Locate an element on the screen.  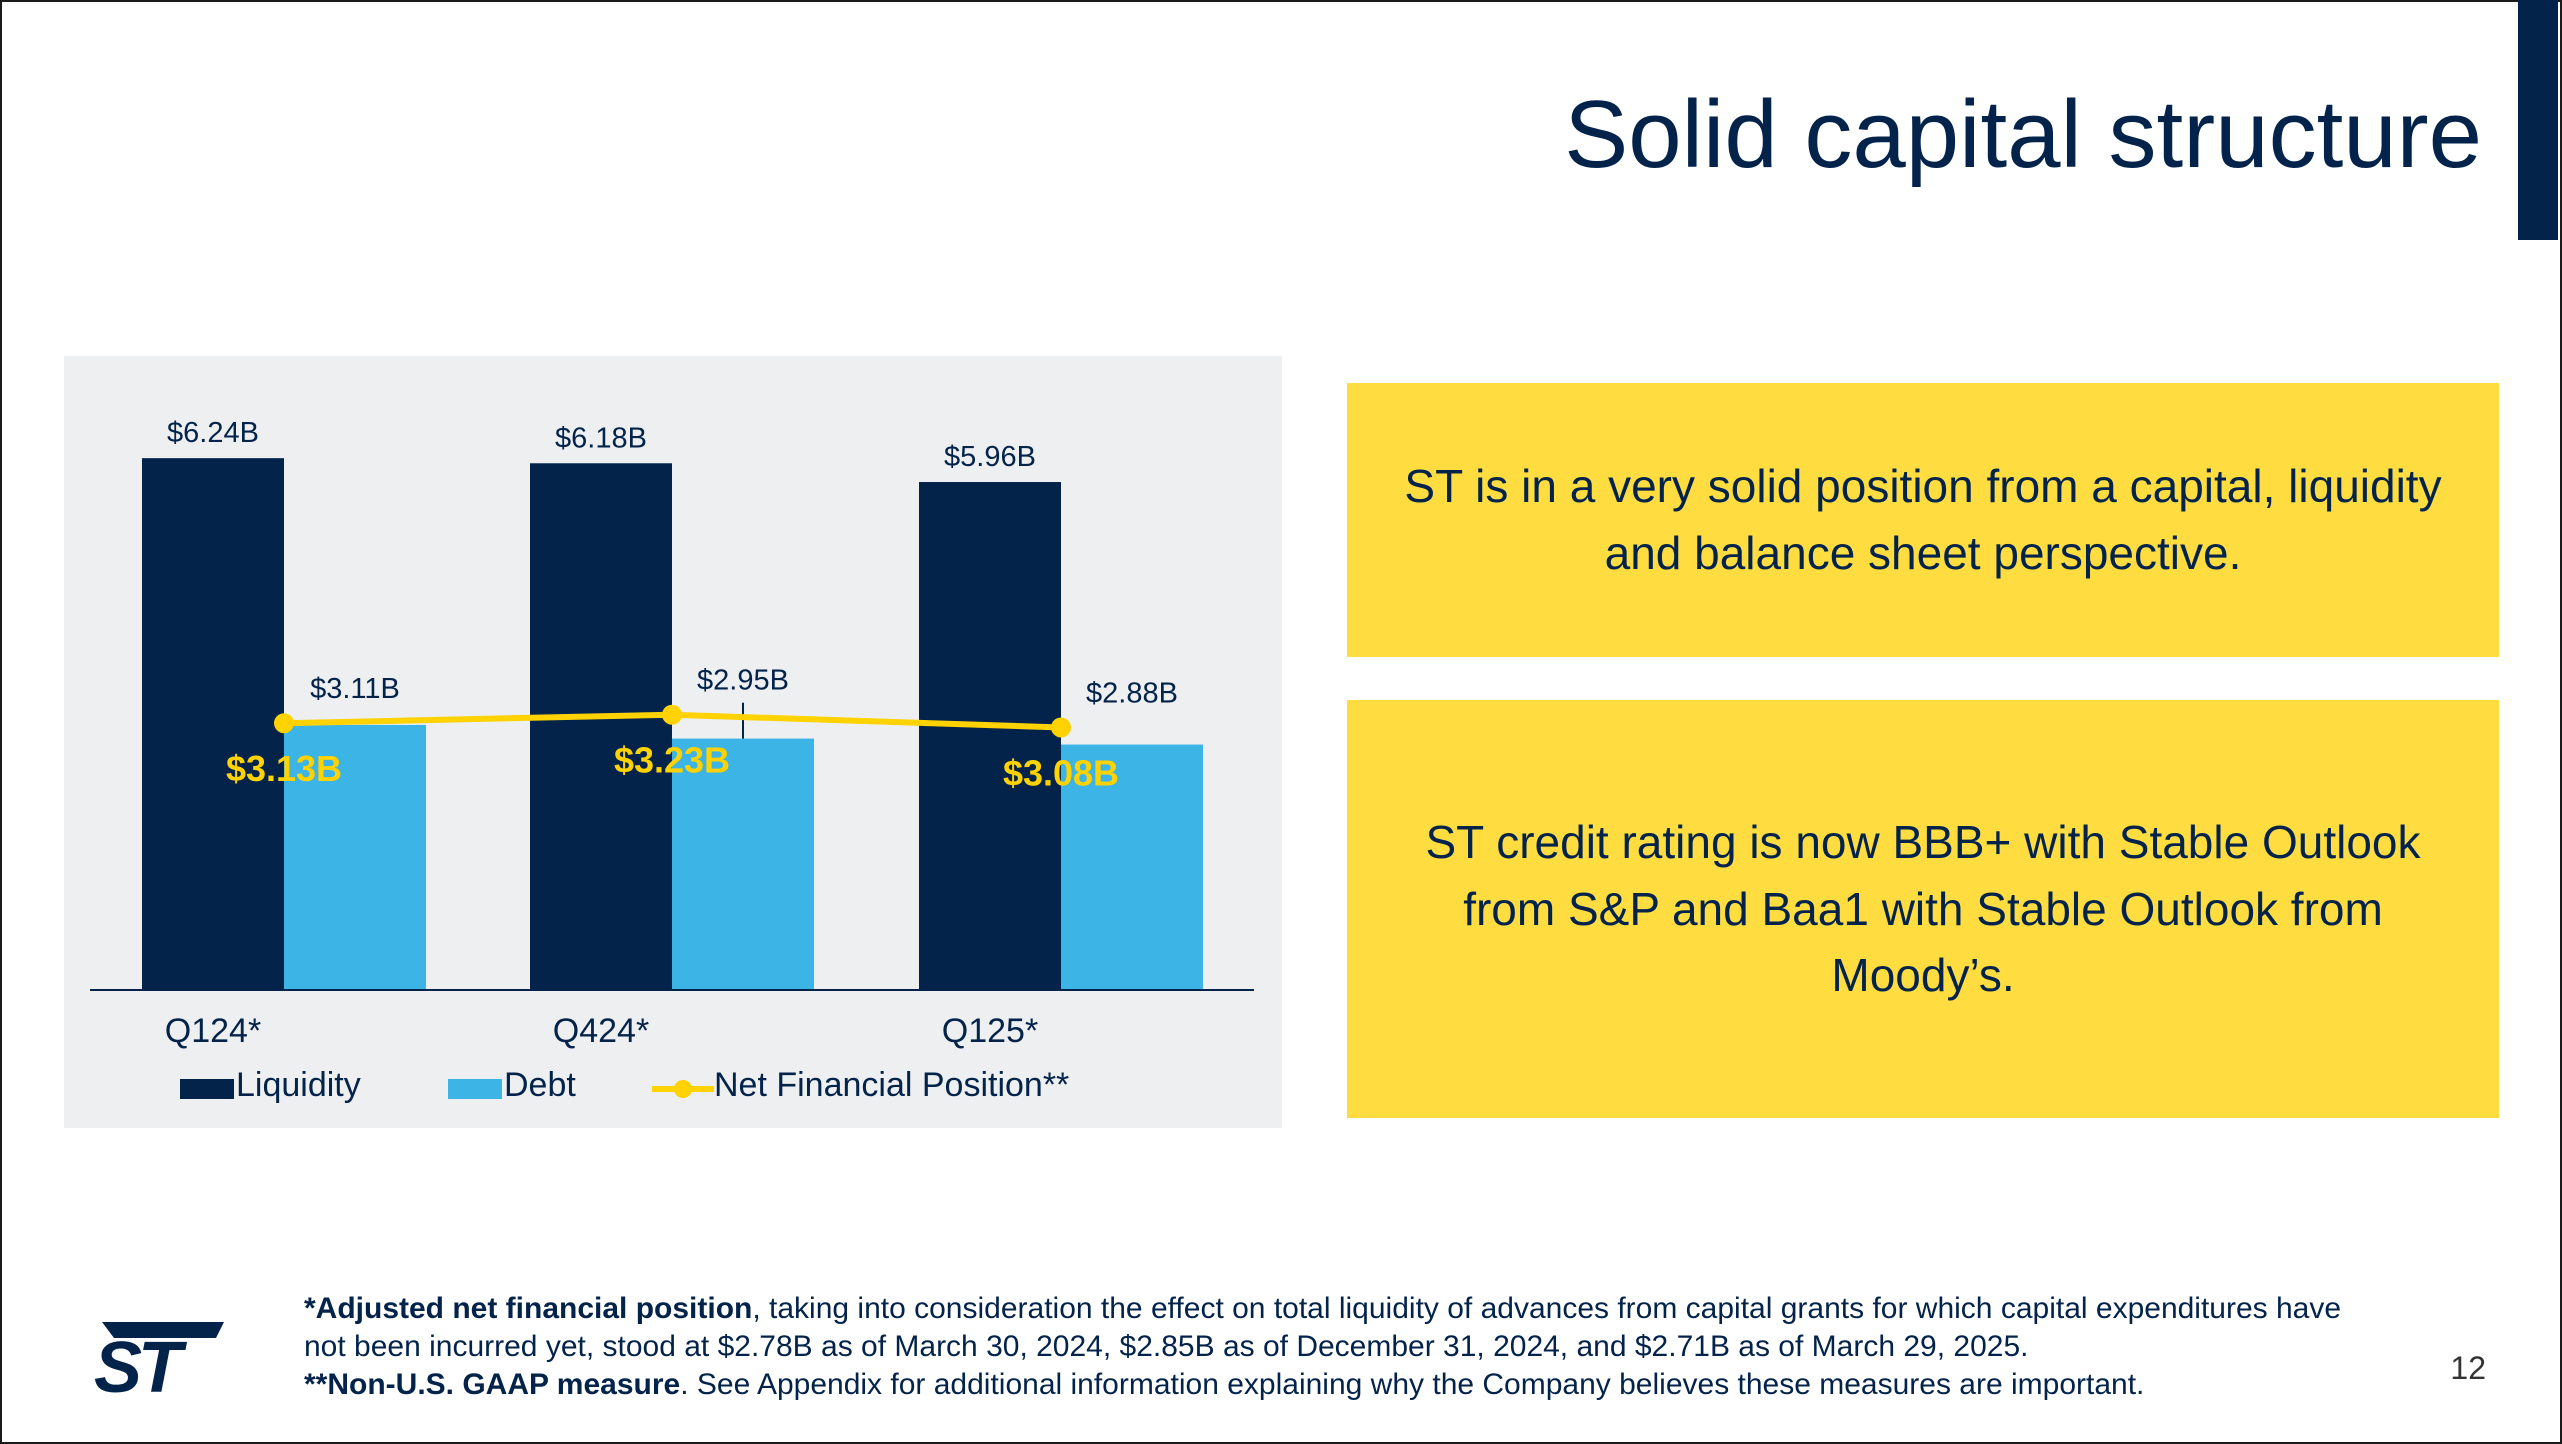
accent-bar is located at coordinates (2538, 120).